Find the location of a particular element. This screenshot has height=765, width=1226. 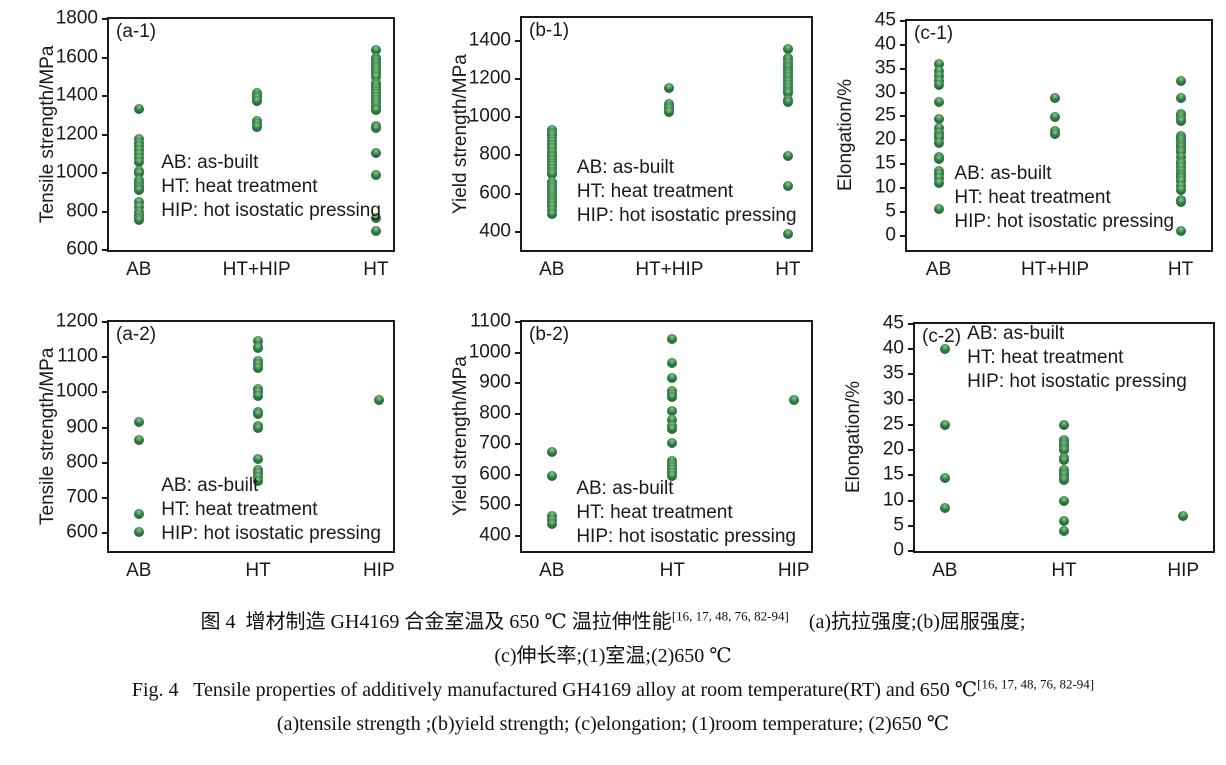

y-tick-label: 400 is located at coordinates (495, 231).